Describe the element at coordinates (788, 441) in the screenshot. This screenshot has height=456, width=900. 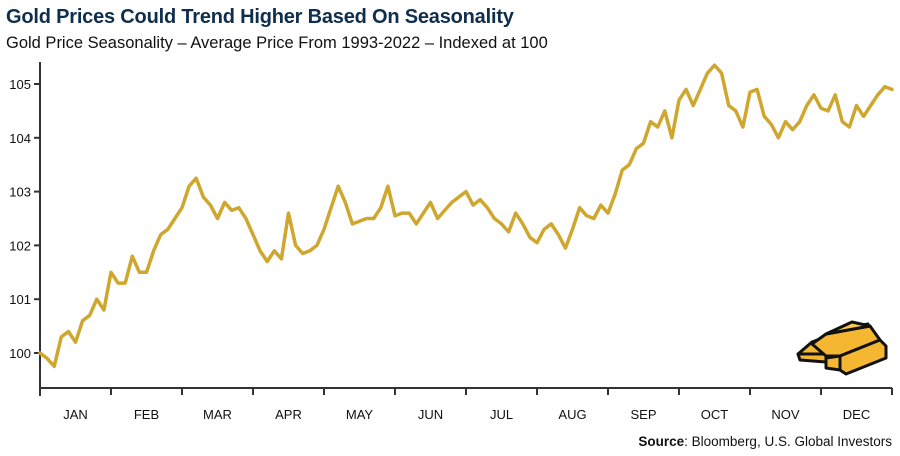
I see `source-text: : Bloomberg, U.S. Global Investors` at that location.